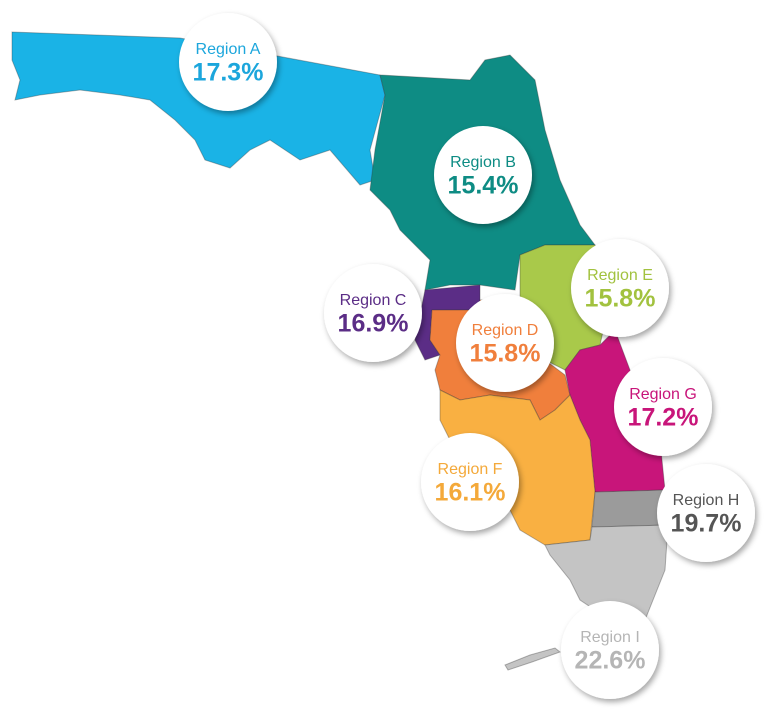 The height and width of the screenshot is (713, 782). Describe the element at coordinates (706, 500) in the screenshot. I see `region-name: Region H` at that location.